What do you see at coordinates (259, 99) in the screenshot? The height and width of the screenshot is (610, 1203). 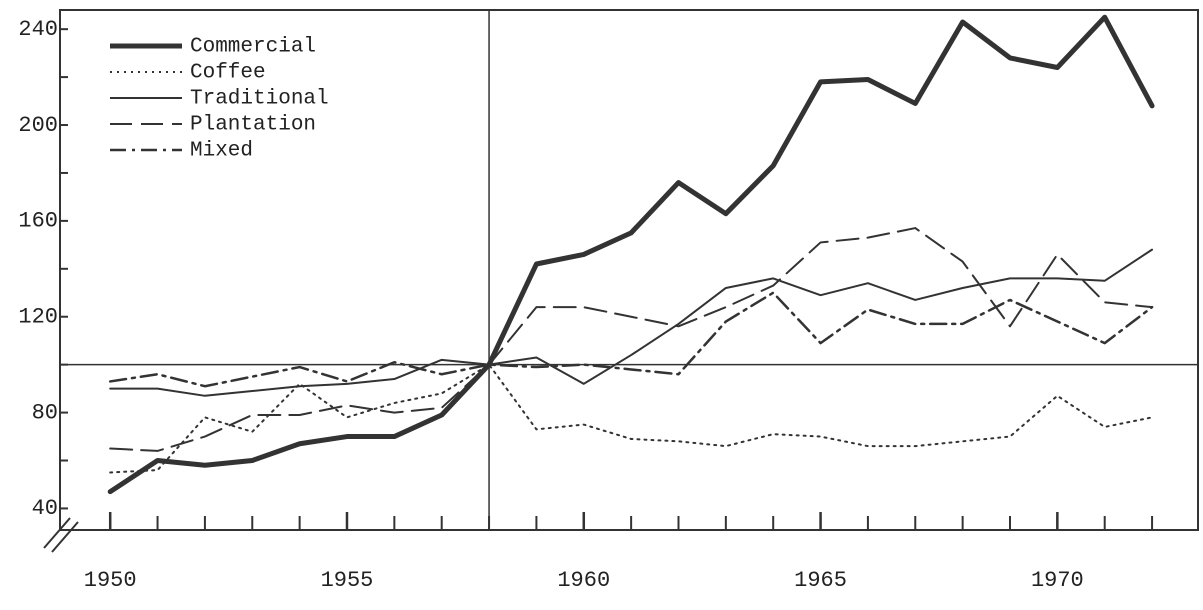 I see `legend-label: Traditional` at bounding box center [259, 99].